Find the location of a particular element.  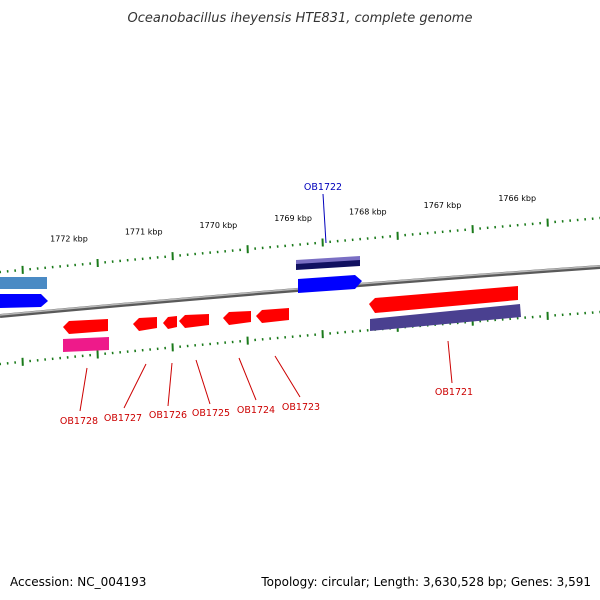

tick-label: 1769 kbp is located at coordinates (293, 218).